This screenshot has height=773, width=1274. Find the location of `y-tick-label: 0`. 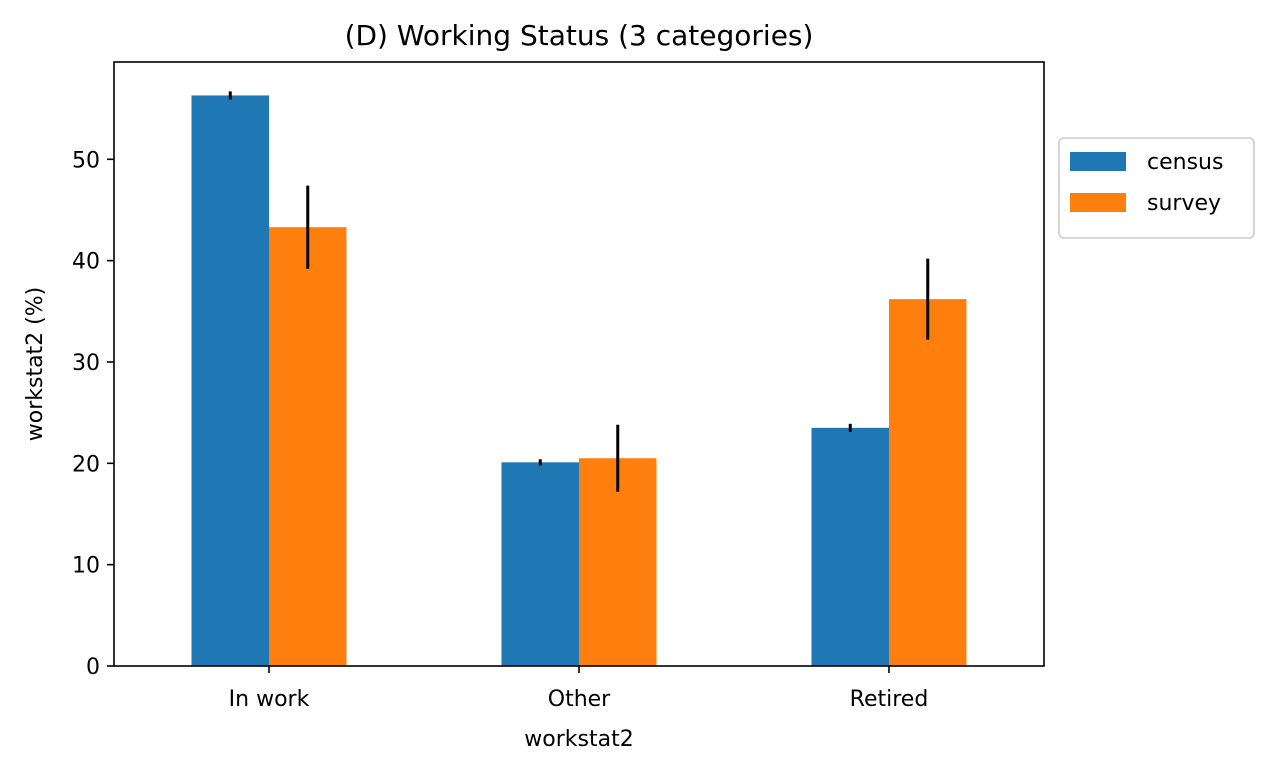

y-tick-label: 0 is located at coordinates (93, 667).